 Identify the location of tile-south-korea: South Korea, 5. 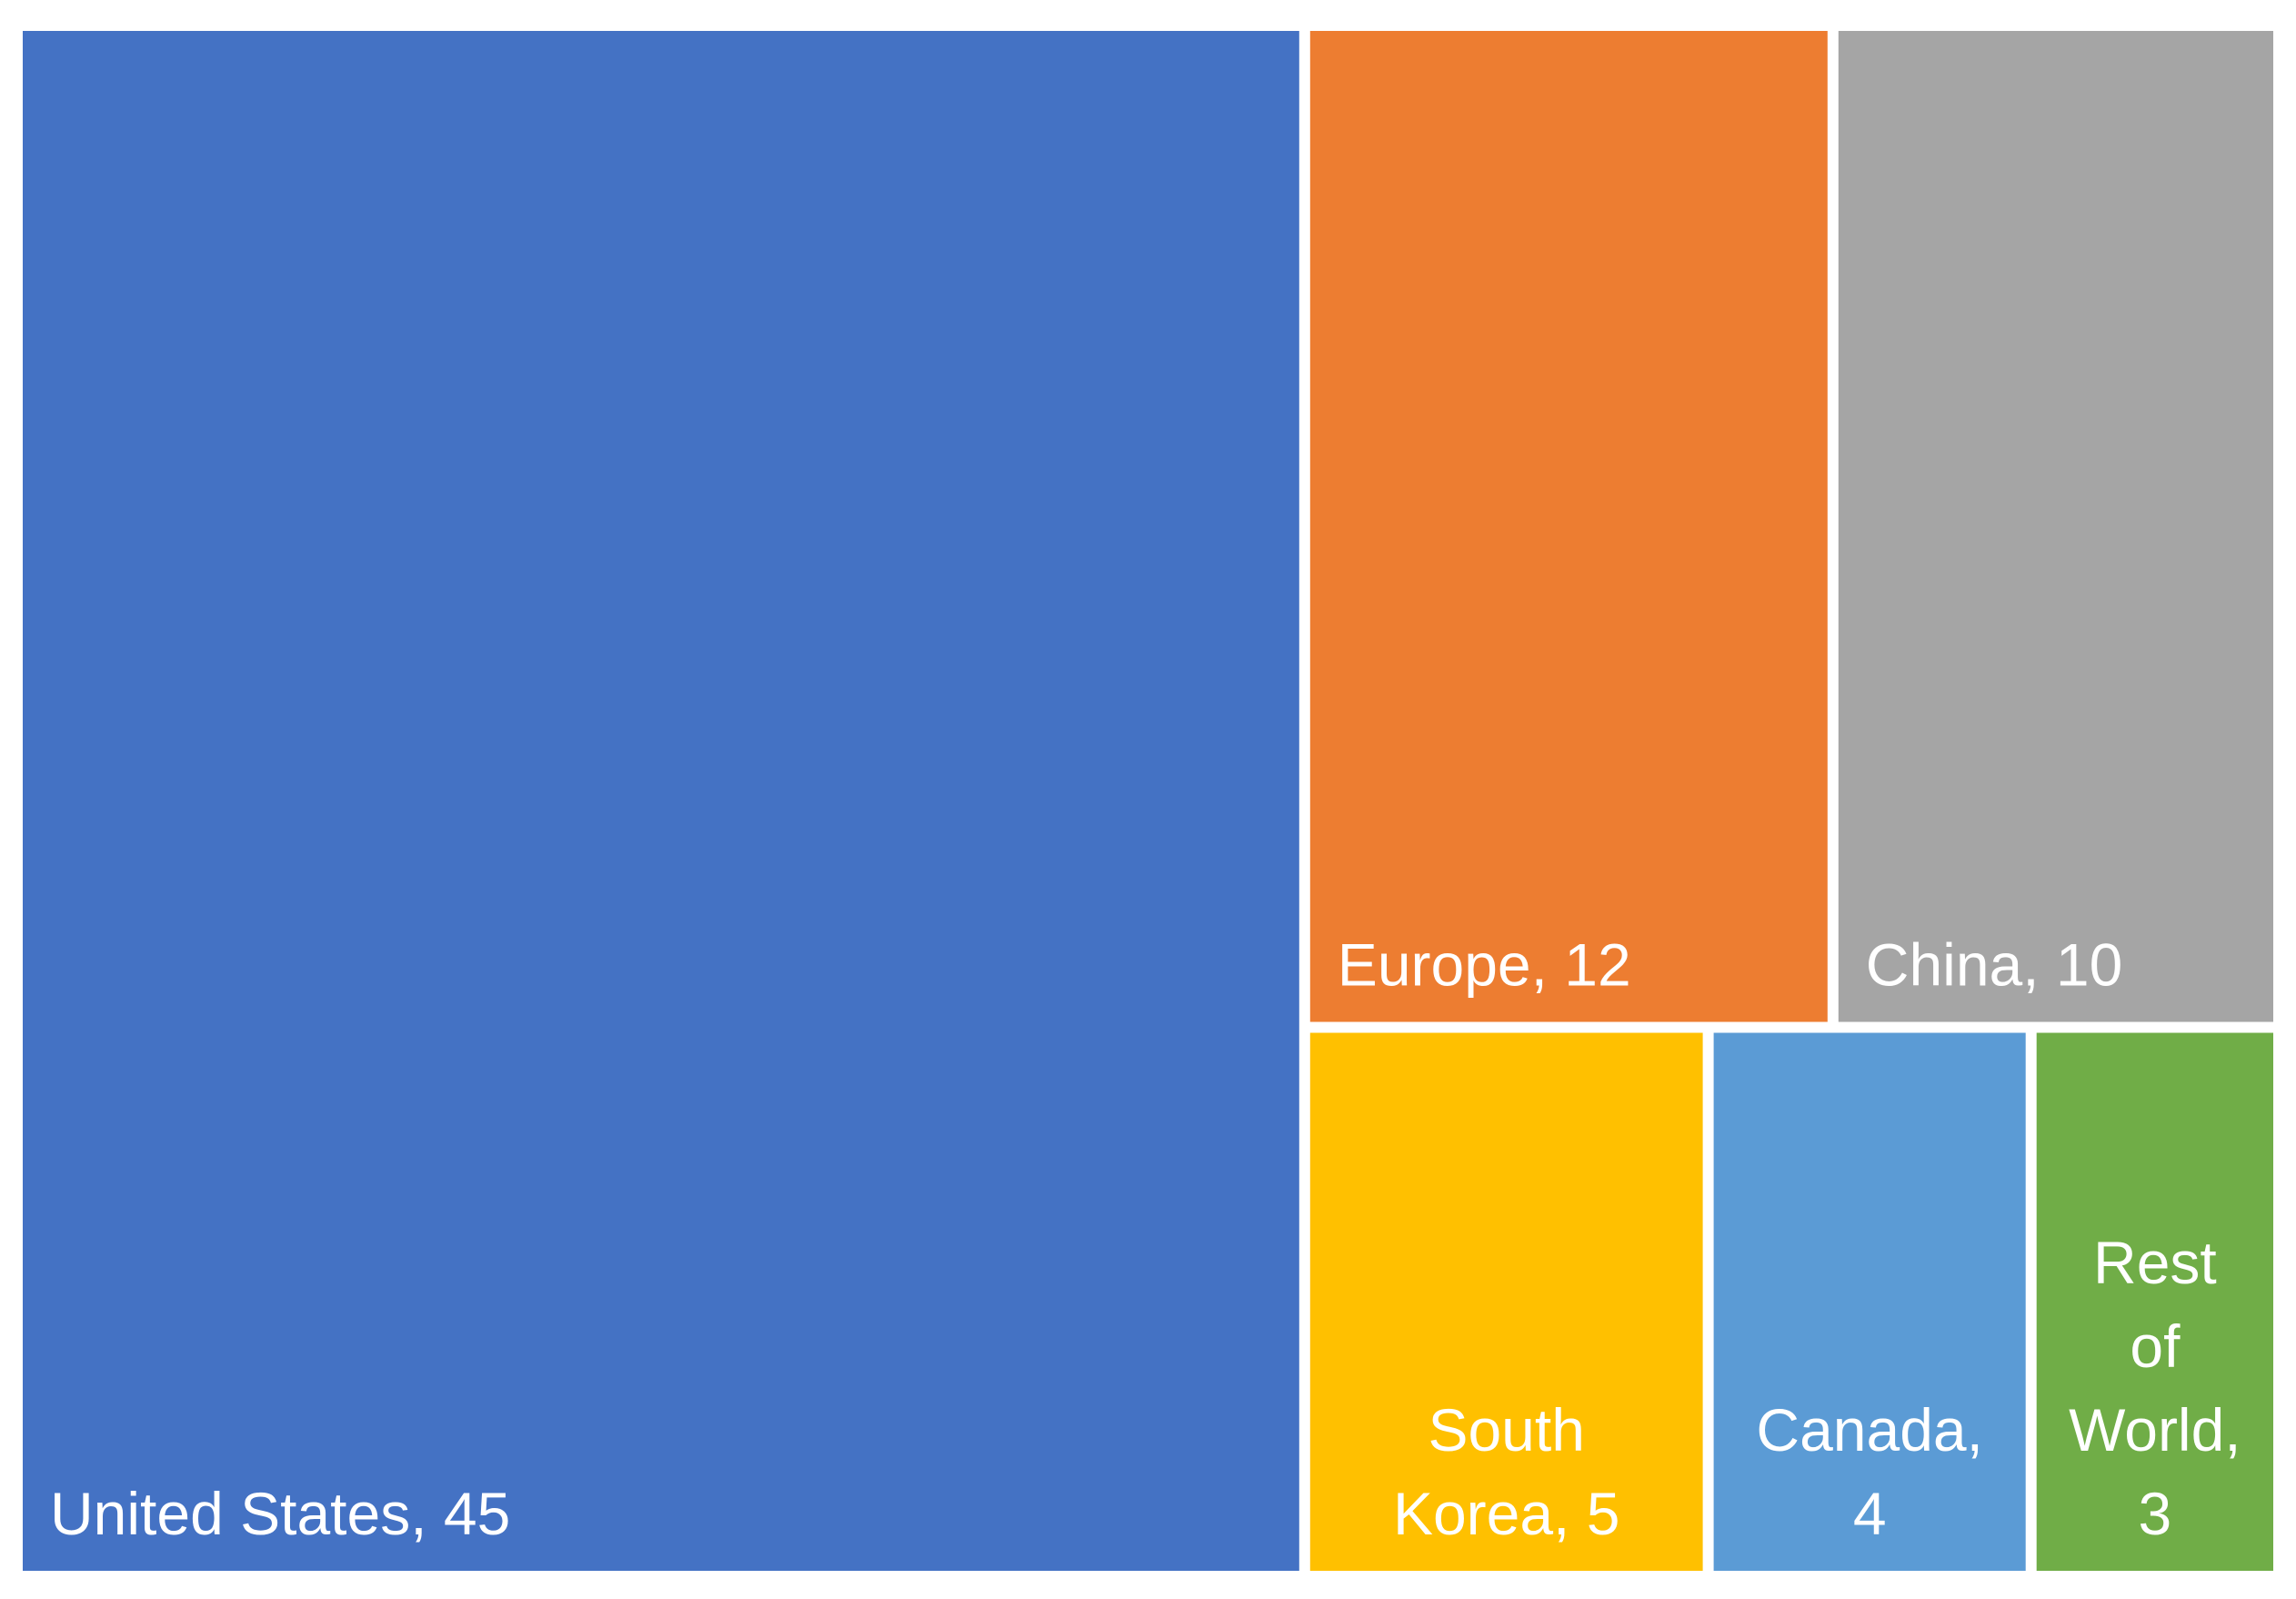
(1506, 1301).